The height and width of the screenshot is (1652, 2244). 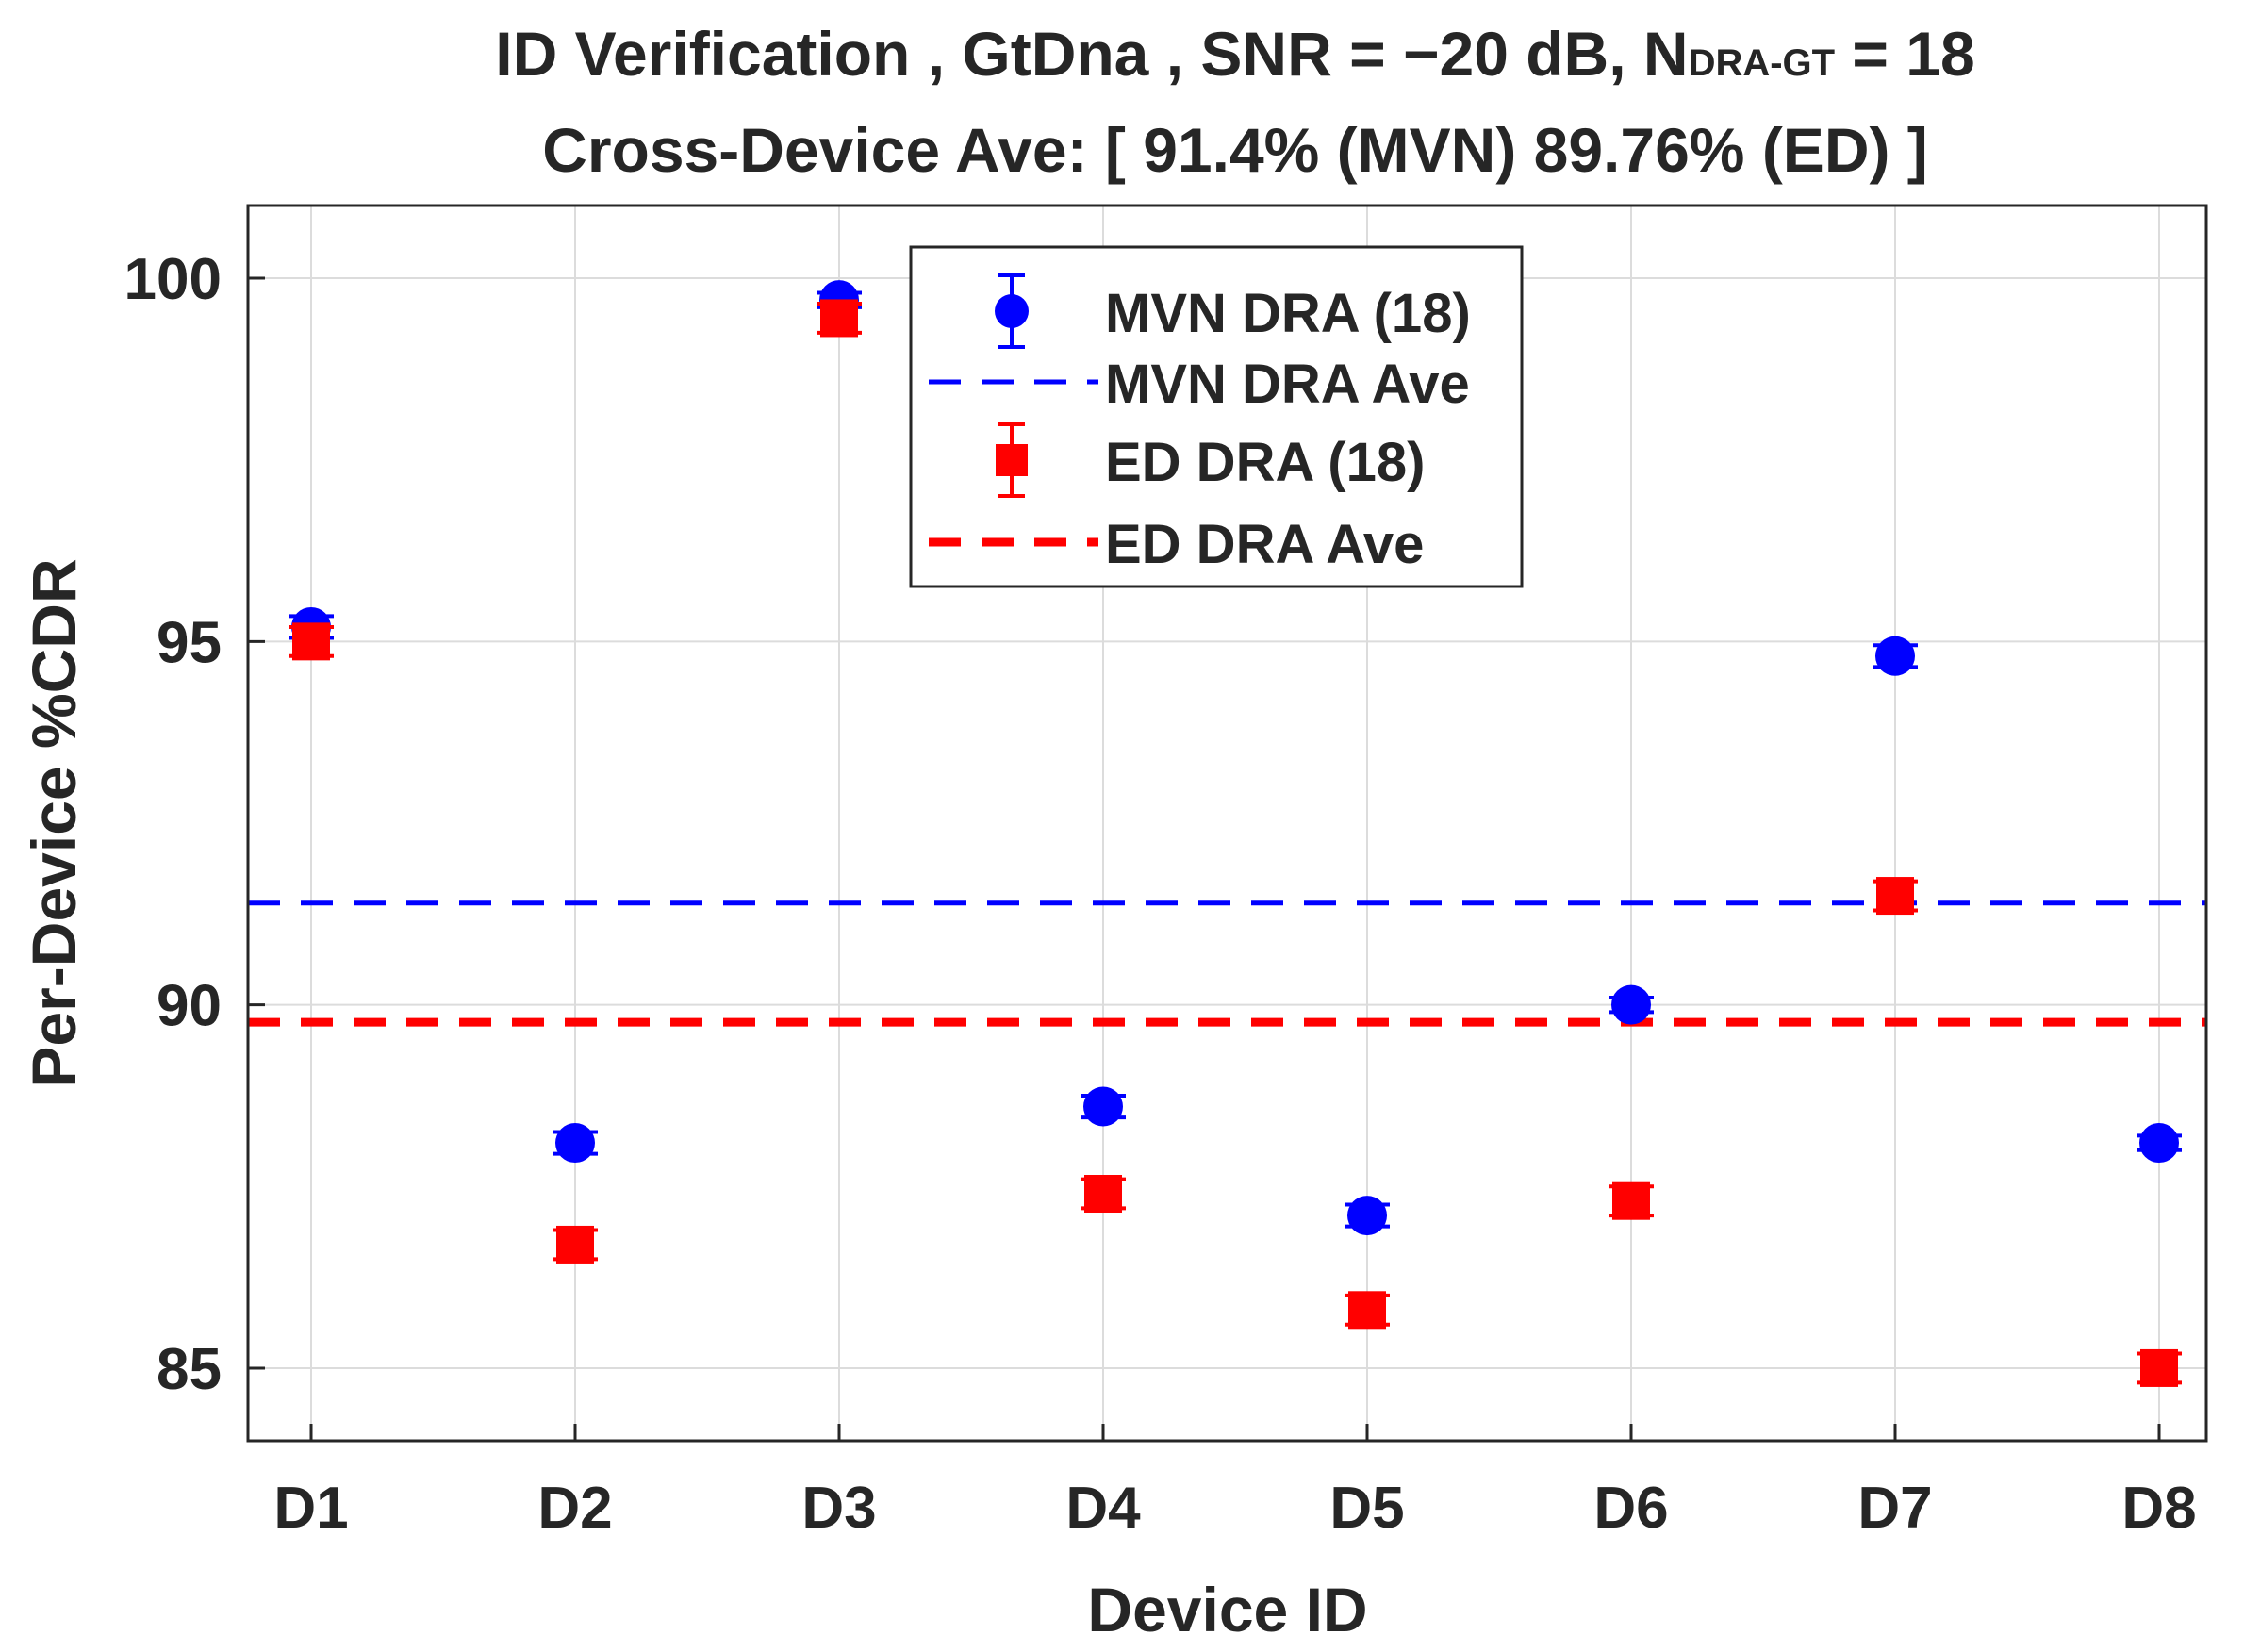 I want to click on x-tick-label: D5, so click(x=1366, y=1508).